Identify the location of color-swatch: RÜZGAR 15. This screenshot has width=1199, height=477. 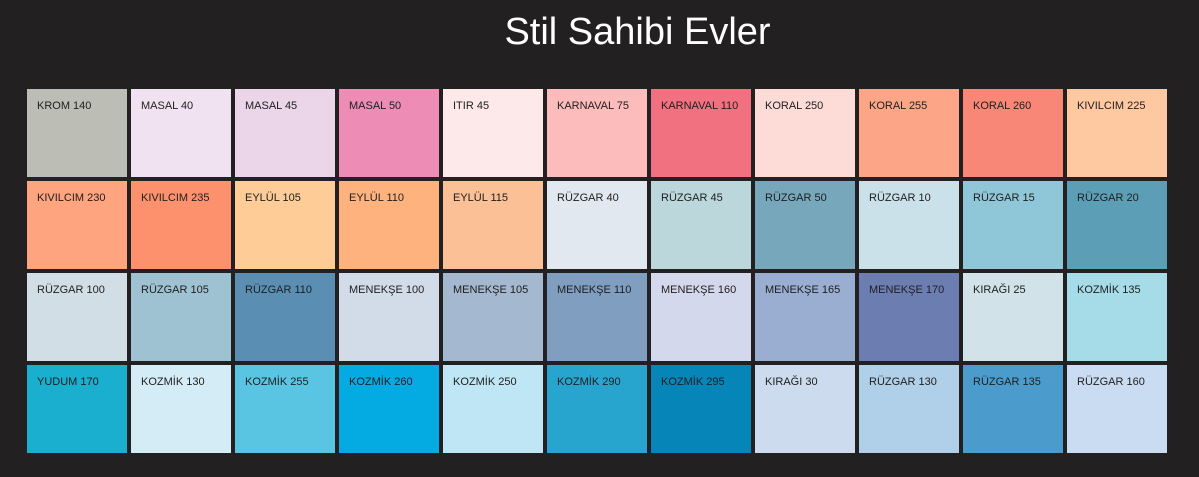
(1013, 225).